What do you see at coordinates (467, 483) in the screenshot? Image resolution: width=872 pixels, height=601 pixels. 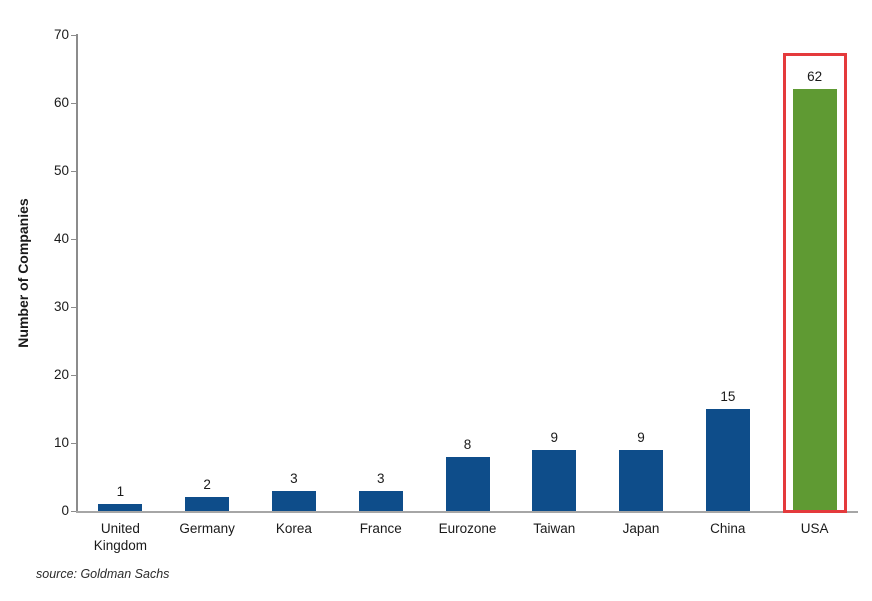 I see `bar-eurozone` at bounding box center [467, 483].